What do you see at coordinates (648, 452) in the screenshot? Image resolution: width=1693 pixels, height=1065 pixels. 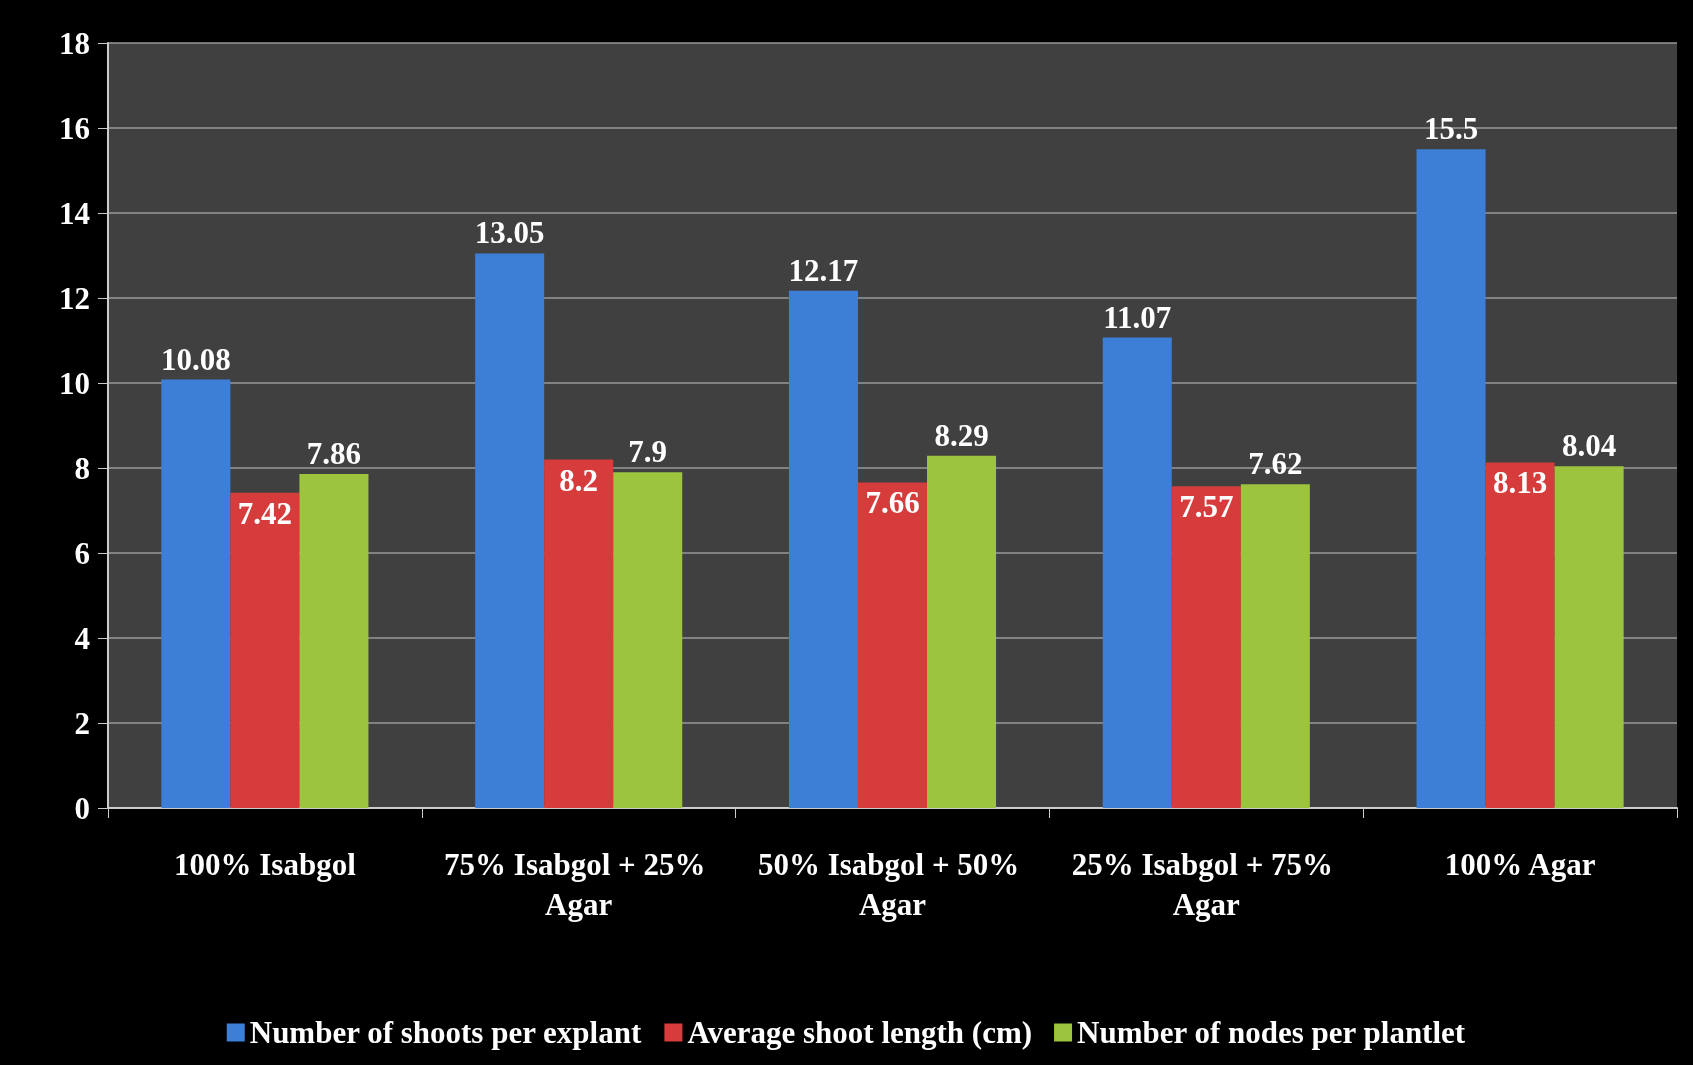 I see `data-label: 7.9` at bounding box center [648, 452].